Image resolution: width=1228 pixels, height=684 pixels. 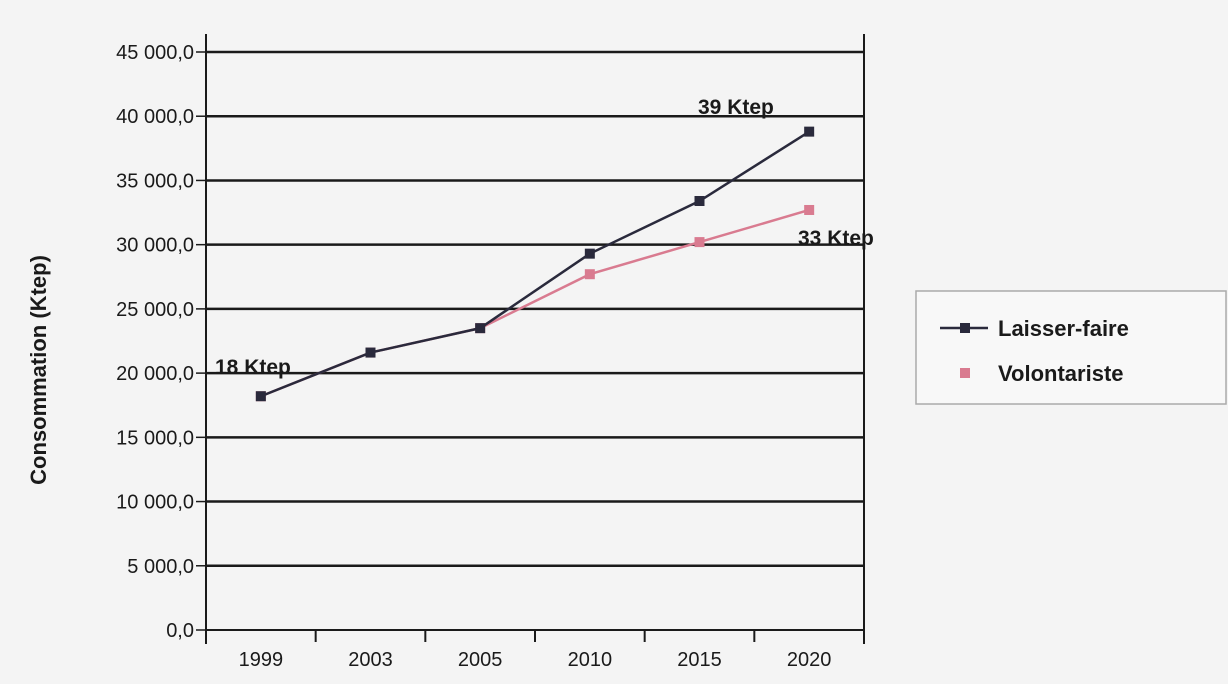 I want to click on x-tick-label: 1999, so click(x=261, y=660).